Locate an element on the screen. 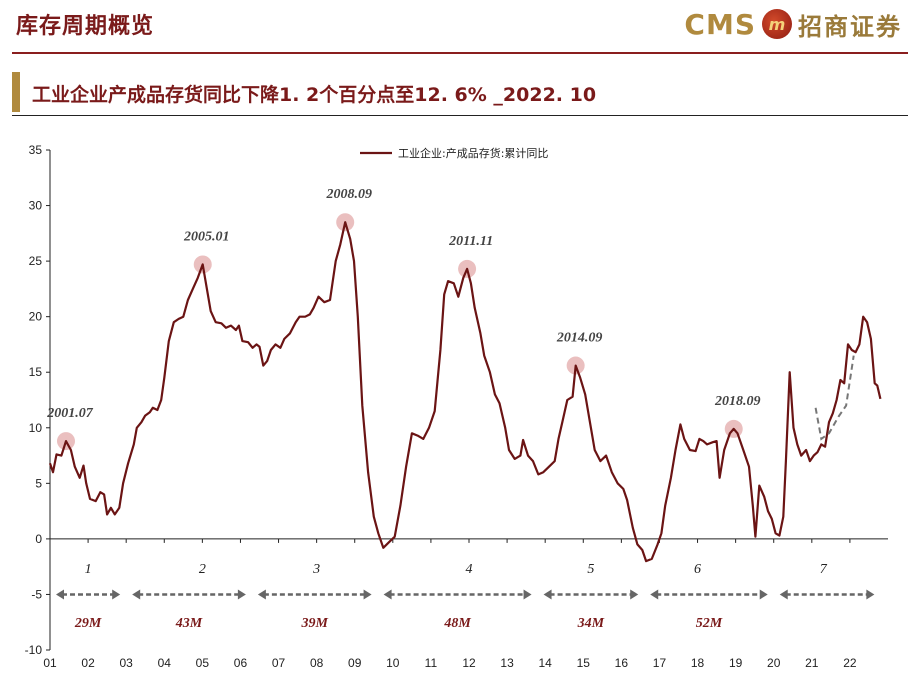  subtitle-divider is located at coordinates (460, 115).